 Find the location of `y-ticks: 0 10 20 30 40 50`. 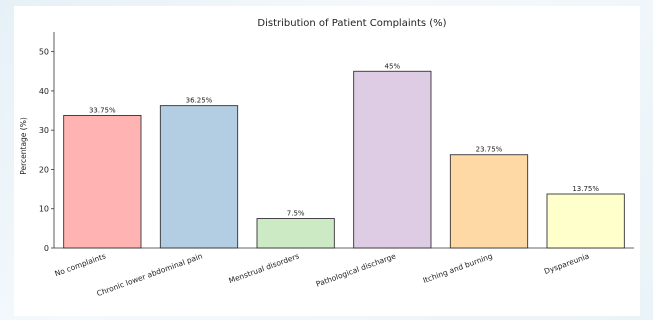

y-ticks: 0 10 20 30 40 50 is located at coordinates (46, 150).